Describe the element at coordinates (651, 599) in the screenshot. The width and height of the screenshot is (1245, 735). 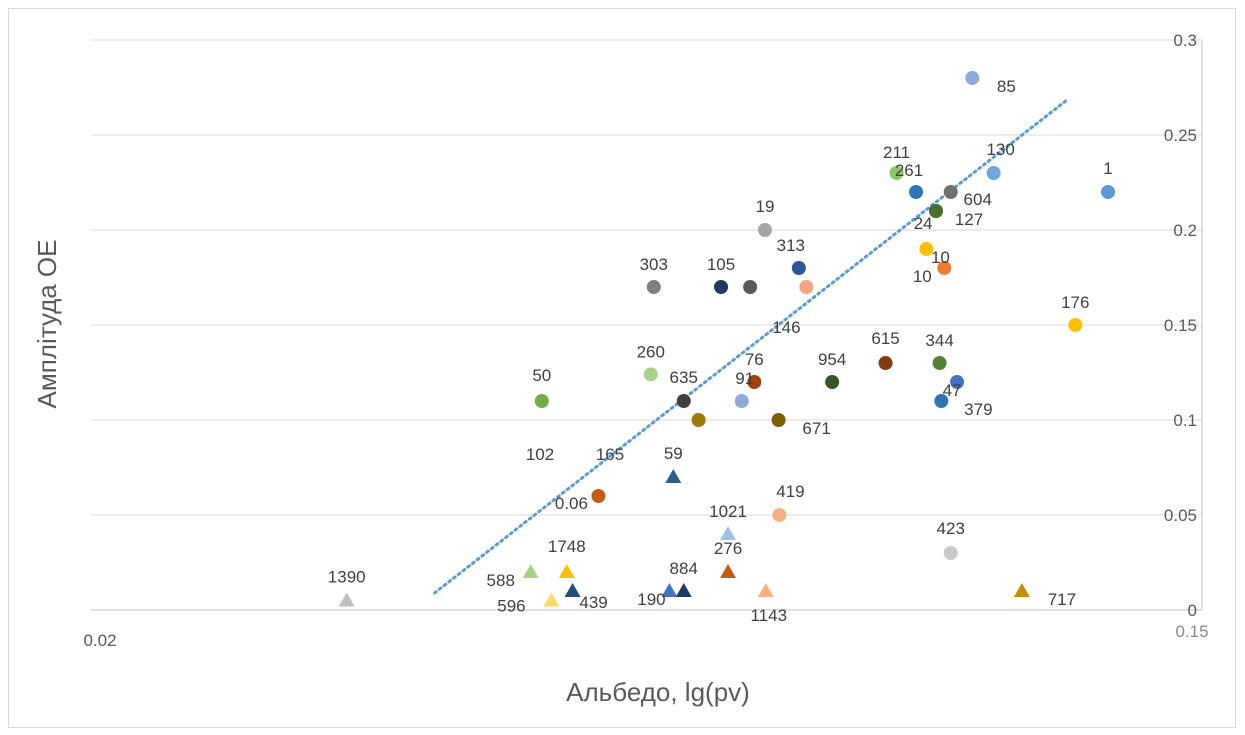
I see `point-label: 190` at that location.